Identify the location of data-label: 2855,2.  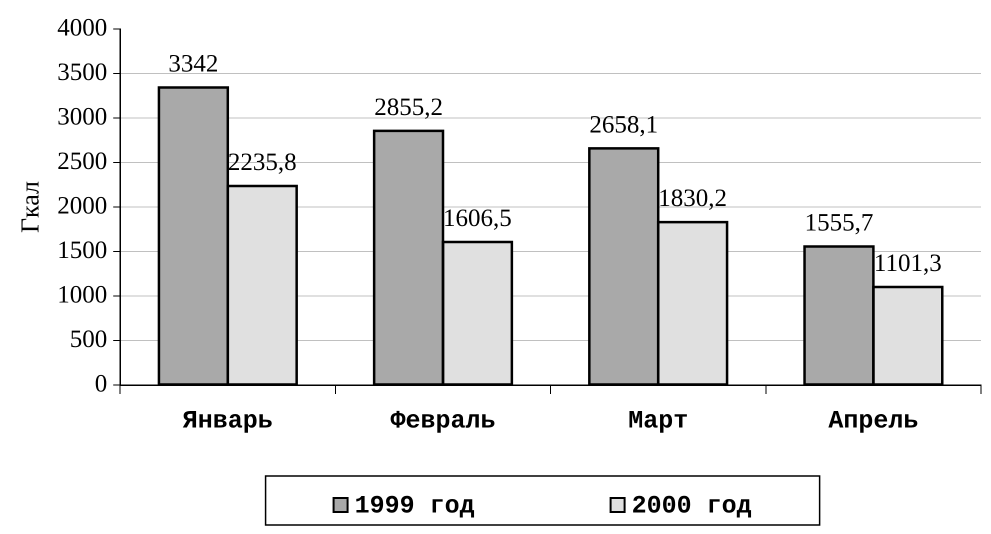
(408, 107).